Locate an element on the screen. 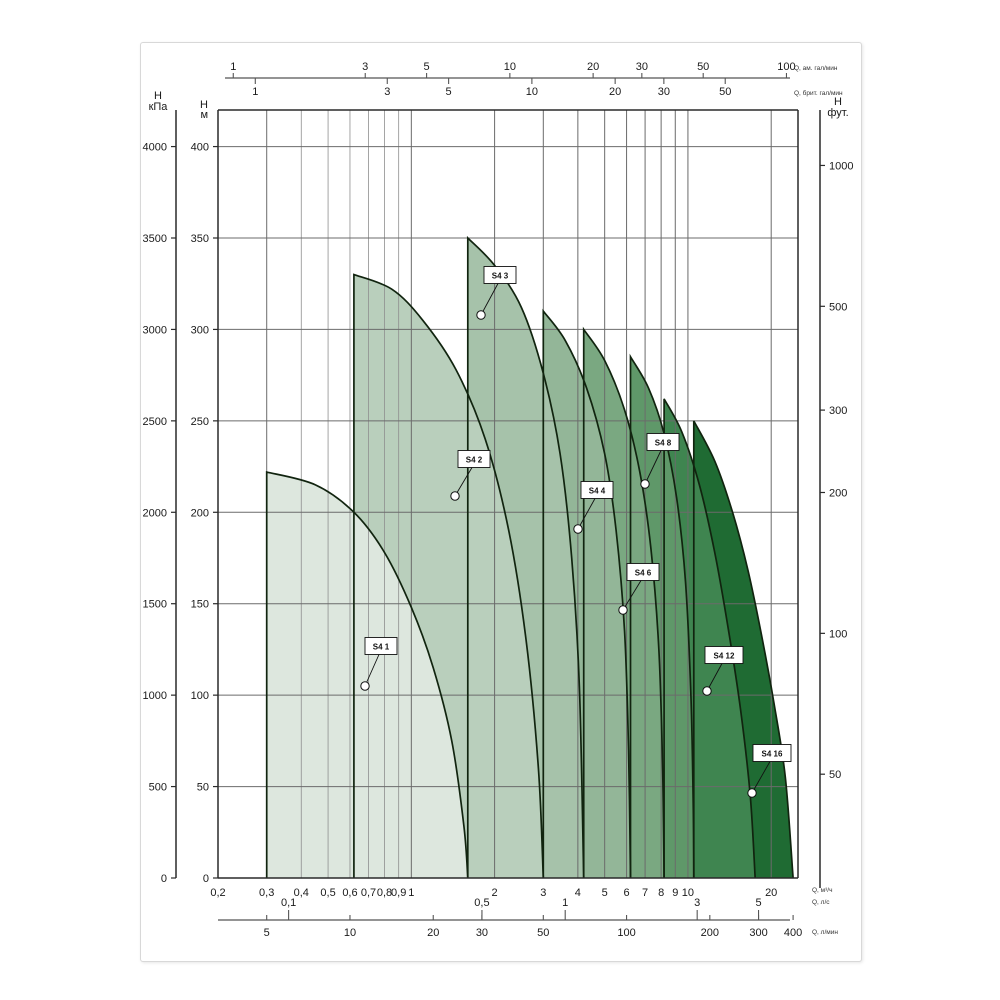  top-uk-gpm-label: 3 is located at coordinates (387, 92).